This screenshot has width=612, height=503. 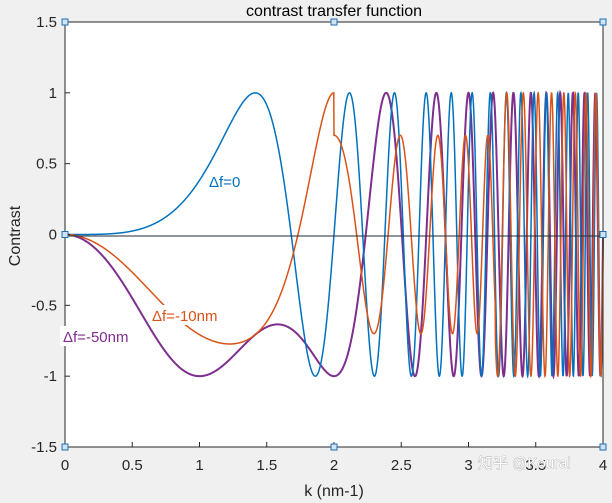 I want to click on series-label-df50-bg, so click(x=100, y=336).